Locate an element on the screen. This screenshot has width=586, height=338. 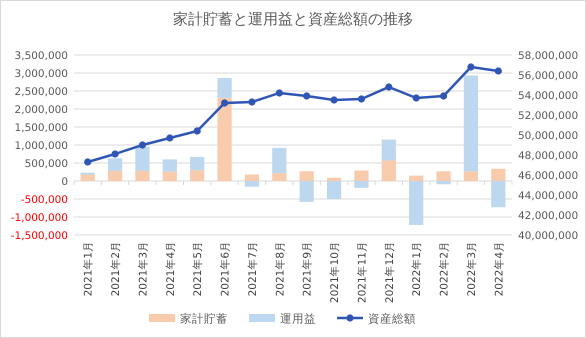
x-tick-label: 2021年6月 is located at coordinates (226, 268).